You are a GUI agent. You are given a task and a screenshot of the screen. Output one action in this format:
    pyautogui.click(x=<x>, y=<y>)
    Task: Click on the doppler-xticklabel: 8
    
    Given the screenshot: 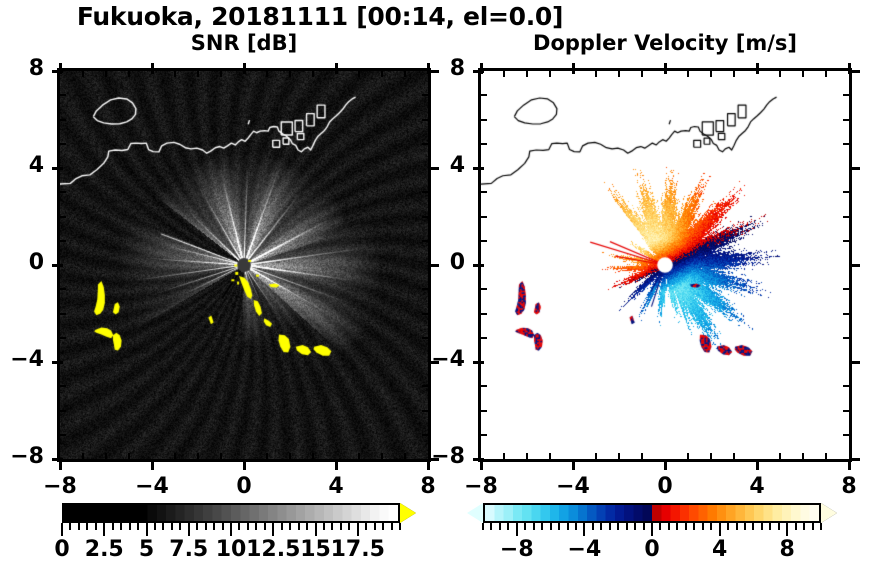 What is the action you would take?
    pyautogui.click(x=849, y=486)
    